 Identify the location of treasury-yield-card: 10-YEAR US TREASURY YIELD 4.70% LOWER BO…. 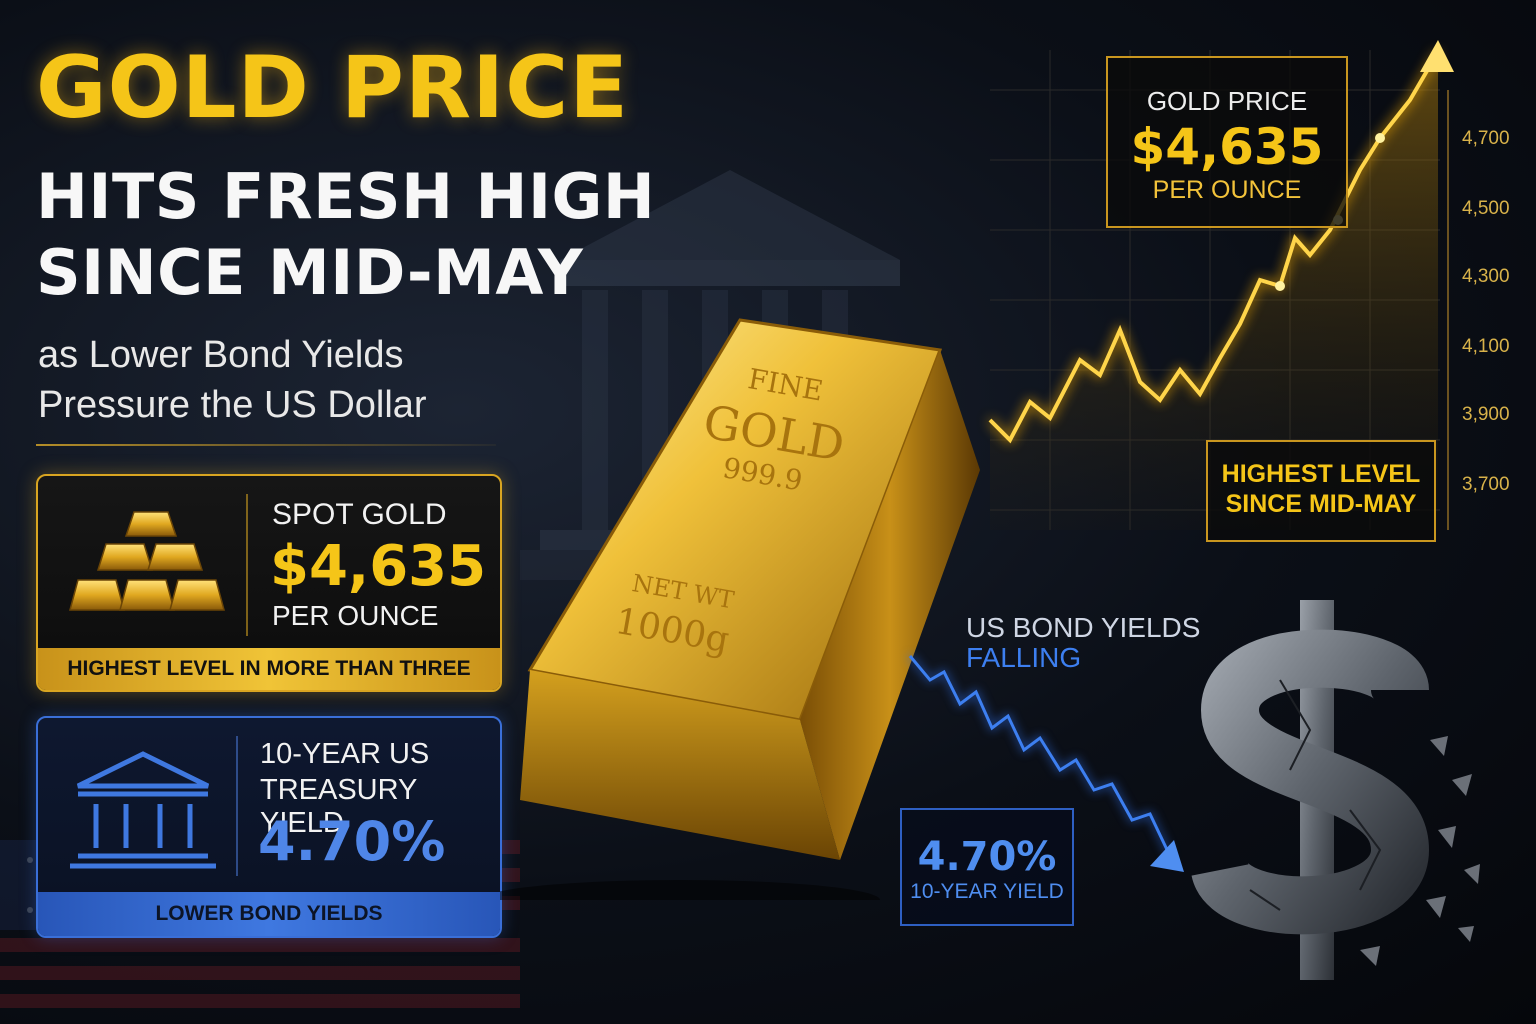
(269, 827).